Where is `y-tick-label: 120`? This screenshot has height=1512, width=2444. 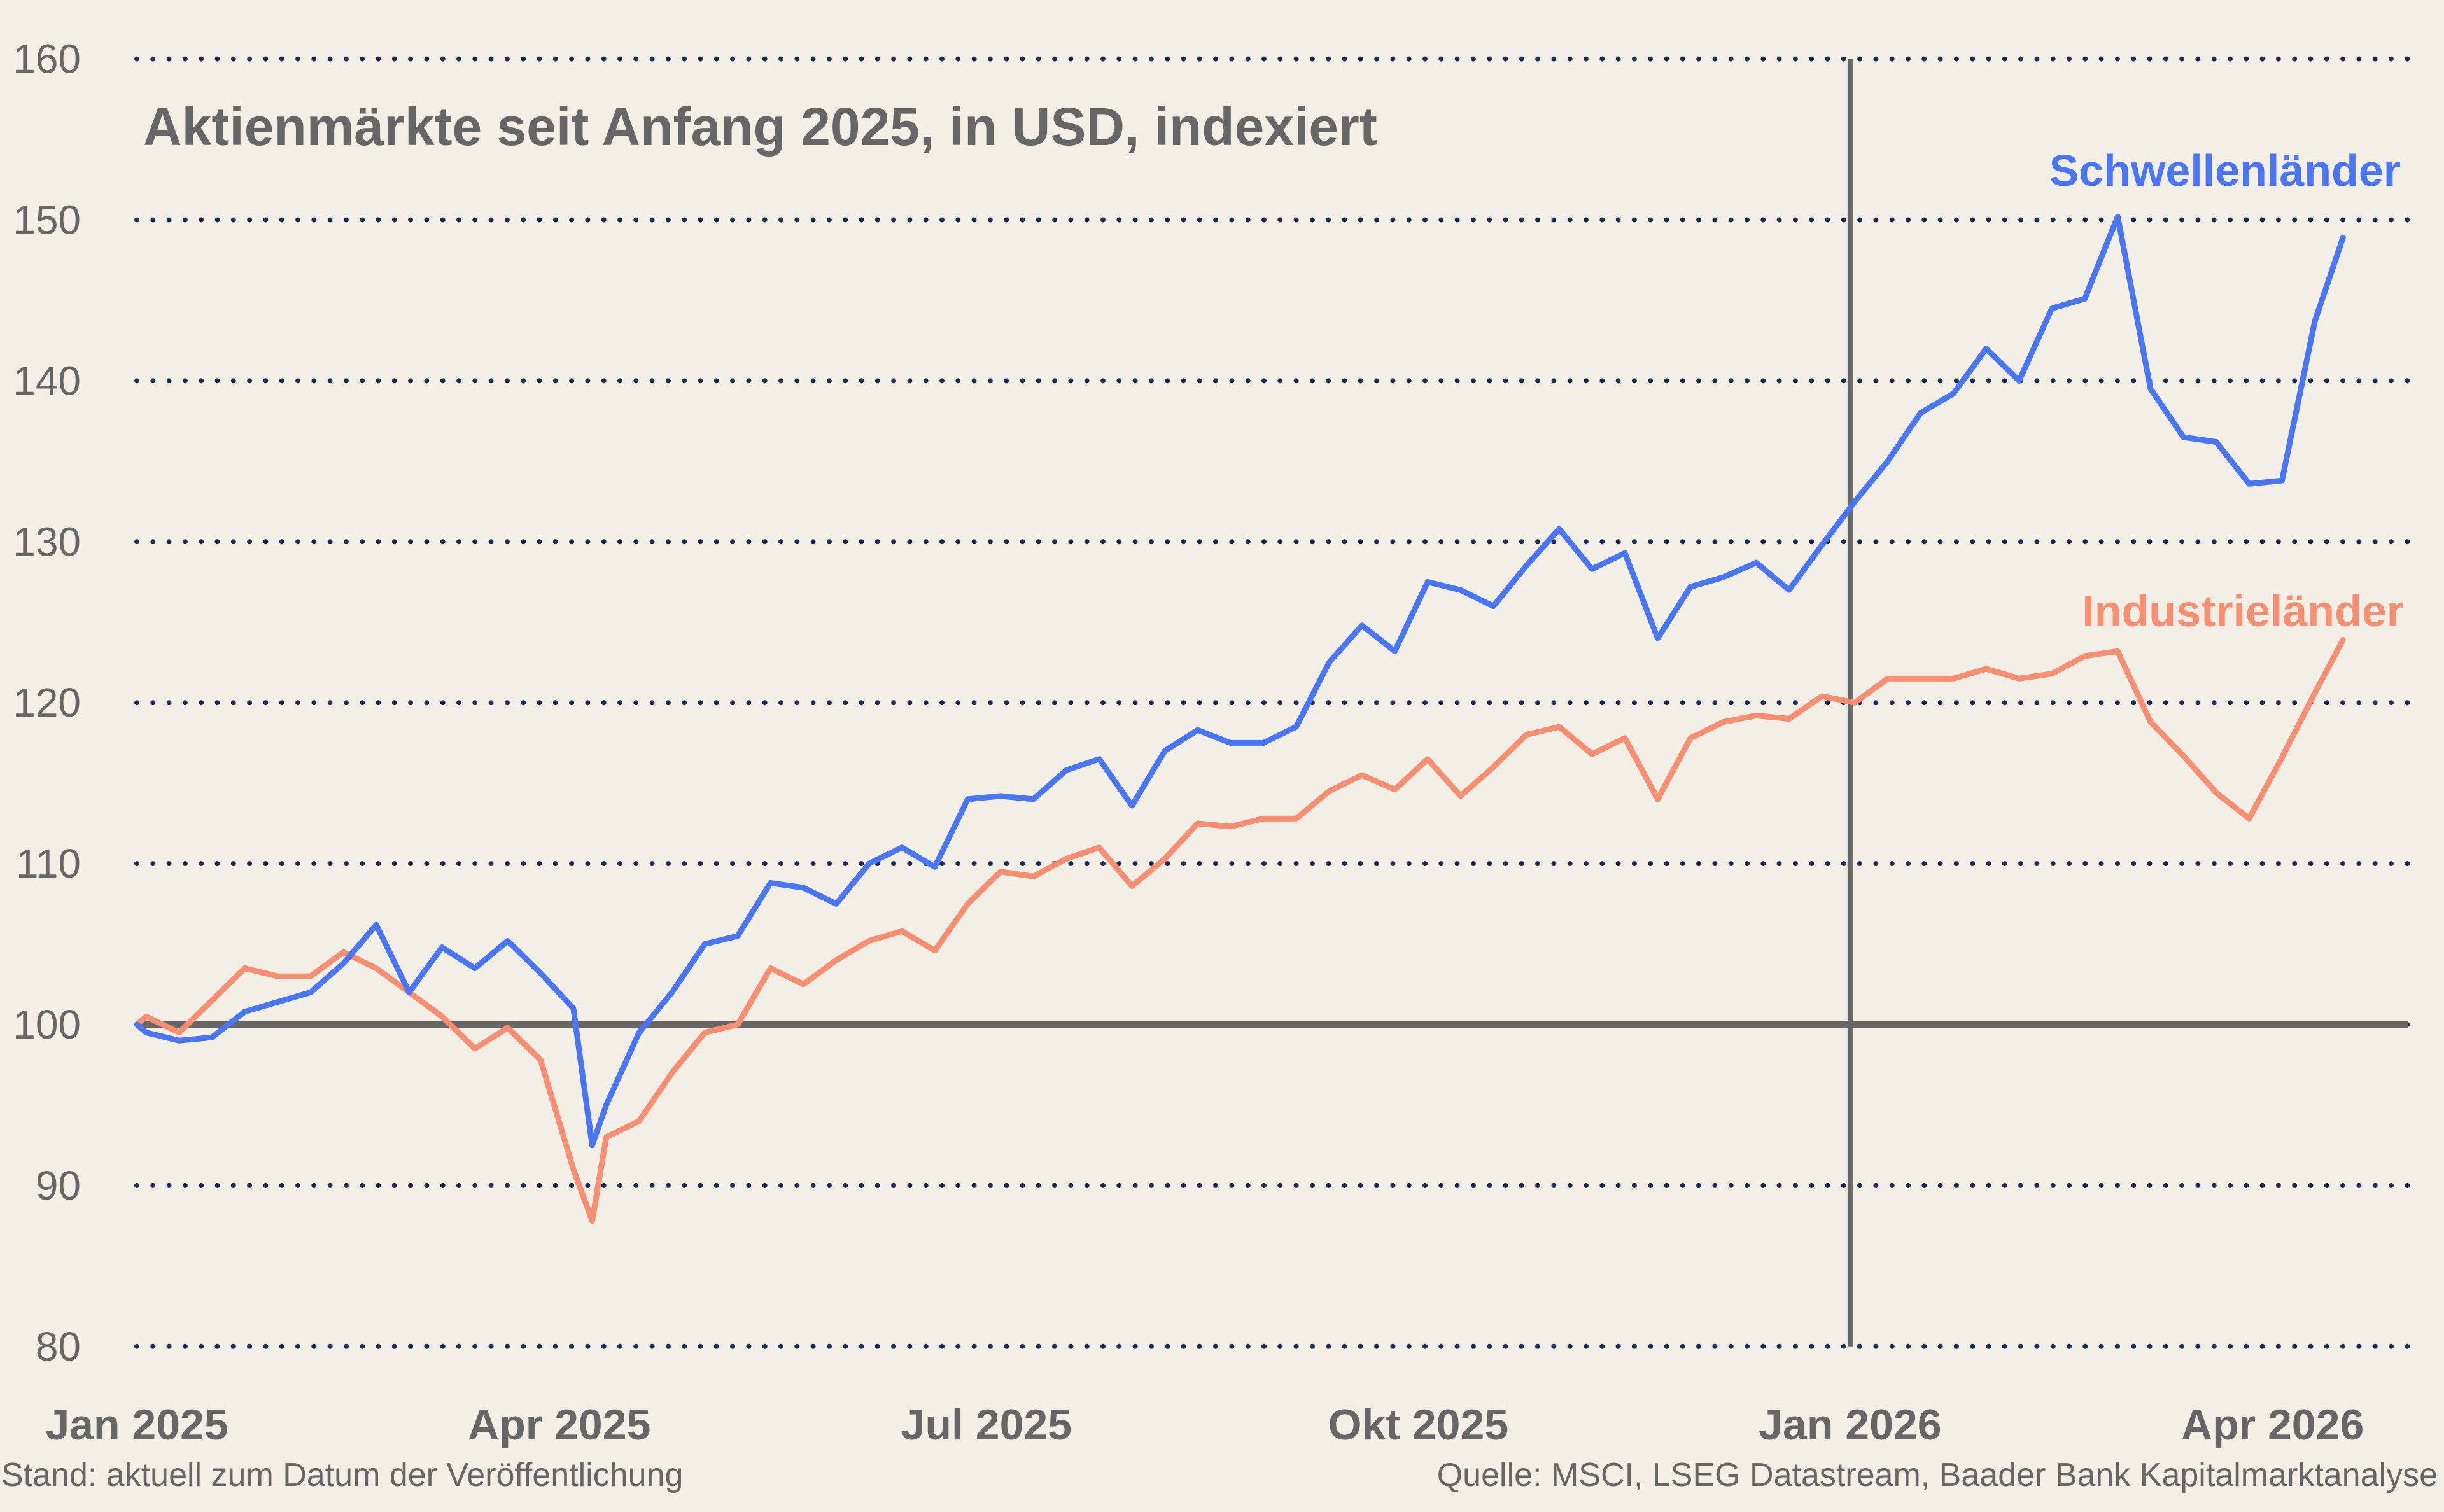
y-tick-label: 120 is located at coordinates (47, 702).